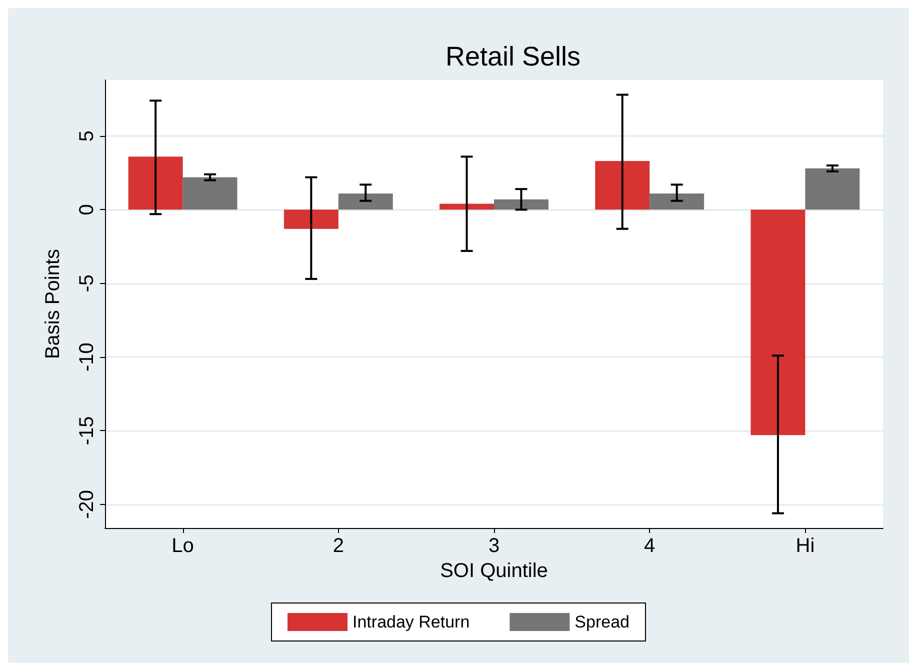 Image resolution: width=917 pixels, height=671 pixels. I want to click on y-tick-label: -10, so click(87, 357).